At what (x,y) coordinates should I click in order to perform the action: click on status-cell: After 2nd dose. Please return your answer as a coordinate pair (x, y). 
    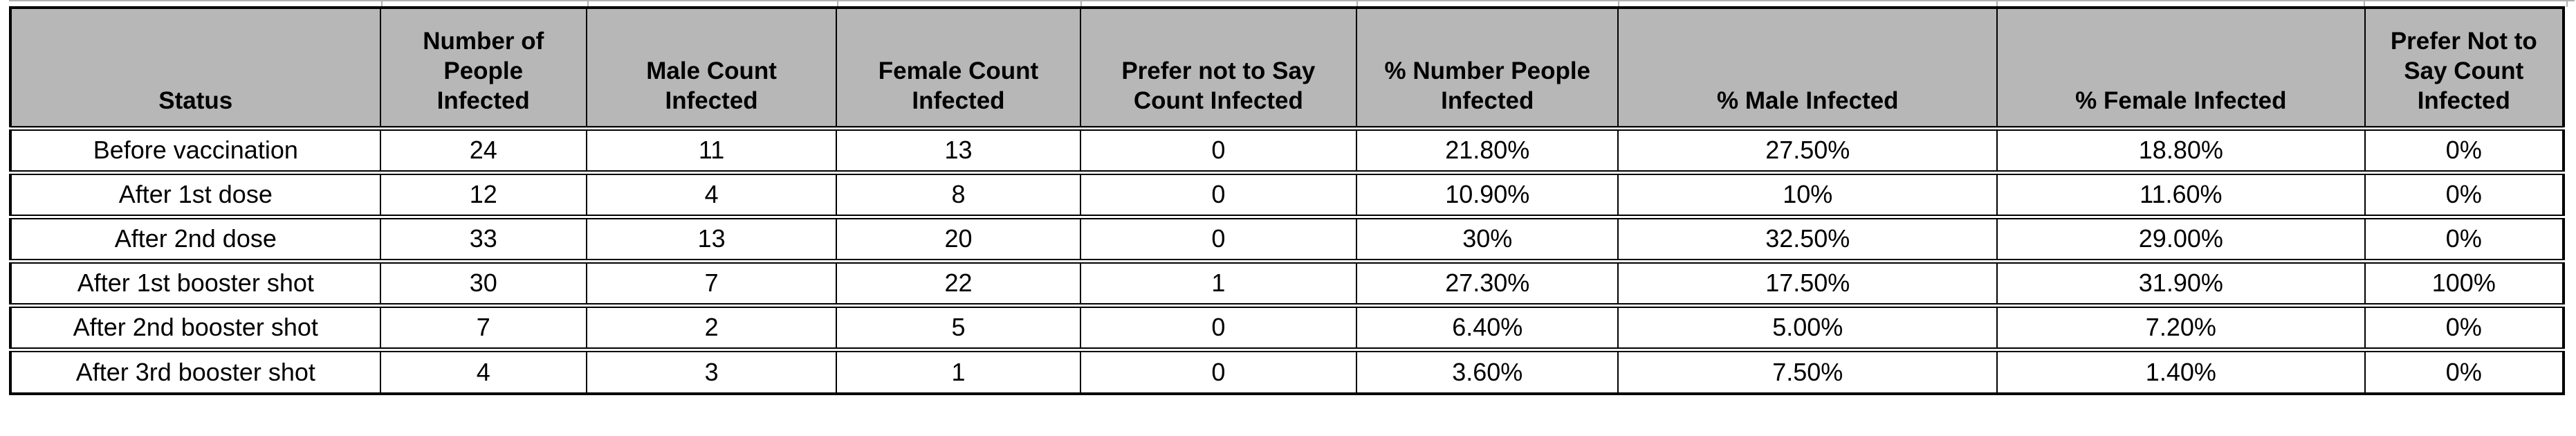
    Looking at the image, I should click on (195, 240).